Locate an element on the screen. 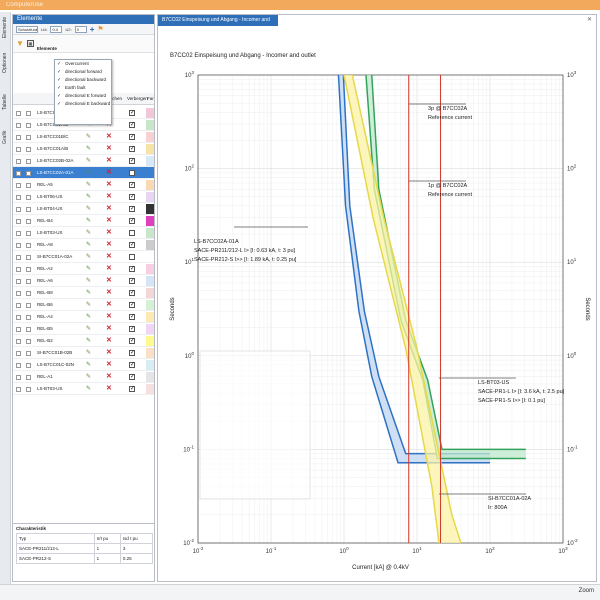 The width and height of the screenshot is (600, 600). zoom-control: Zoom is located at coordinates (586, 591).